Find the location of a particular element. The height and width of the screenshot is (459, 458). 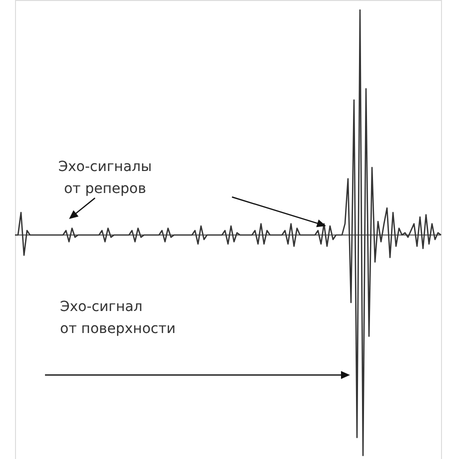

annotation: Эхо-сигналы от реперов is located at coordinates (105, 178).